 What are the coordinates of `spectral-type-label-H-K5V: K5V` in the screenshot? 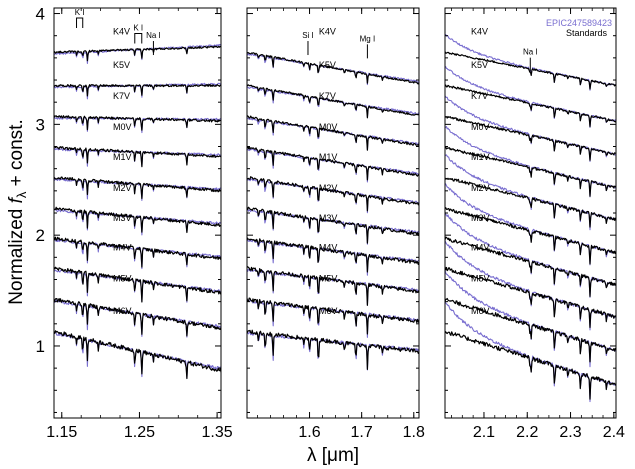 It's located at (327, 65).